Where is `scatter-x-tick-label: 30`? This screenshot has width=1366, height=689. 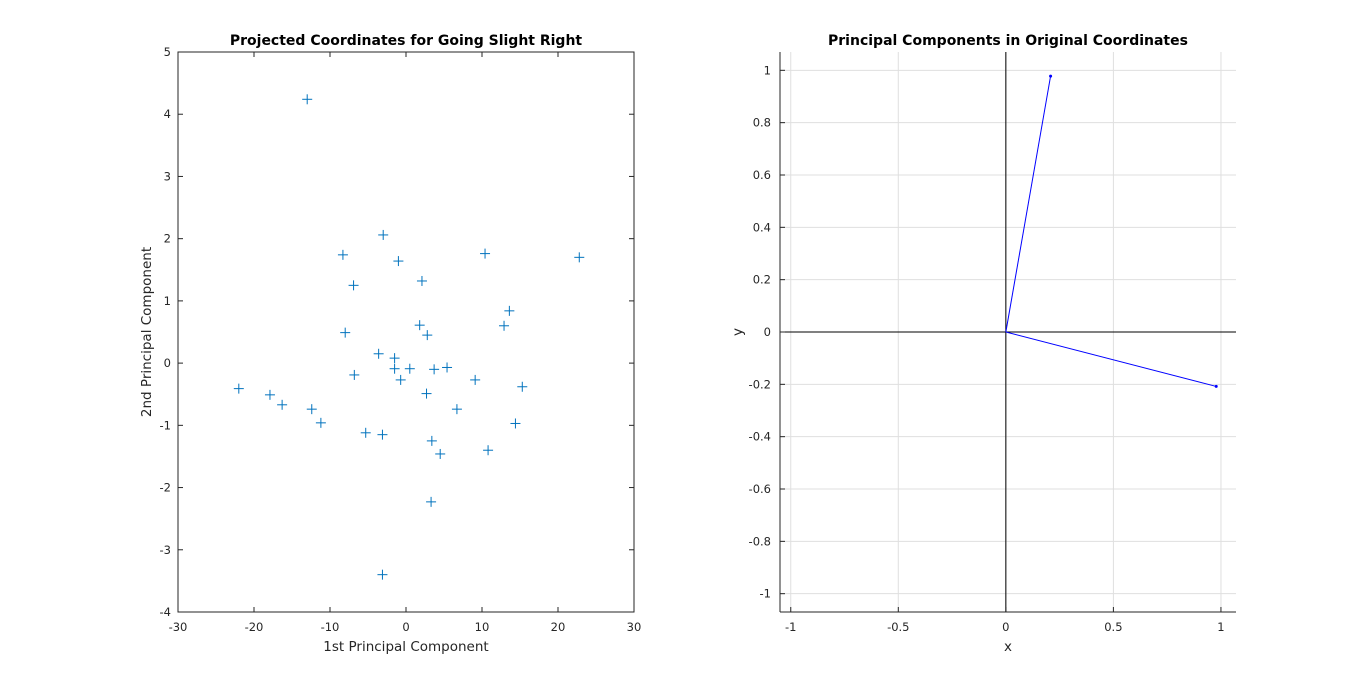
scatter-x-tick-label: 30 is located at coordinates (634, 627).